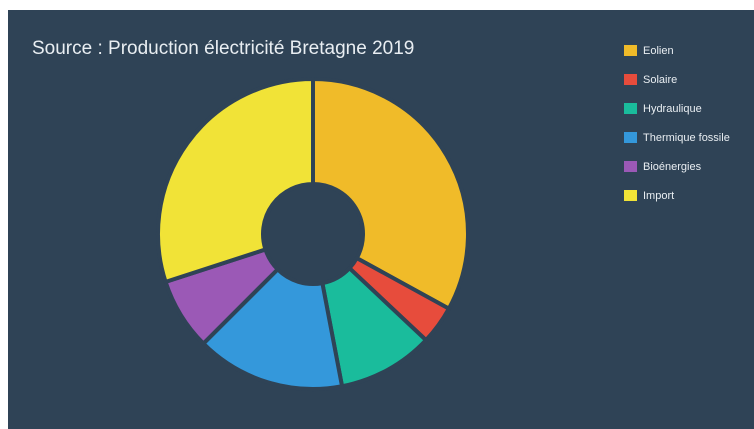 This screenshot has width=754, height=429. I want to click on slice-thermique-fossile, so click(273, 329).